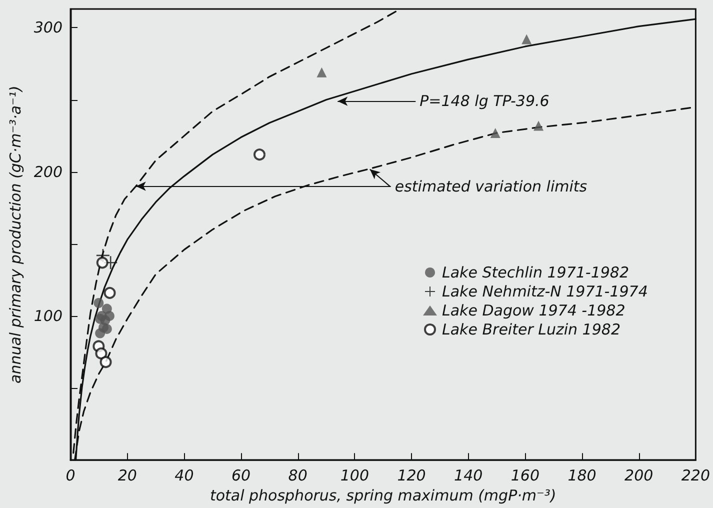 The width and height of the screenshot is (713, 508). I want to click on x-tick-label: 40, so click(184, 475).